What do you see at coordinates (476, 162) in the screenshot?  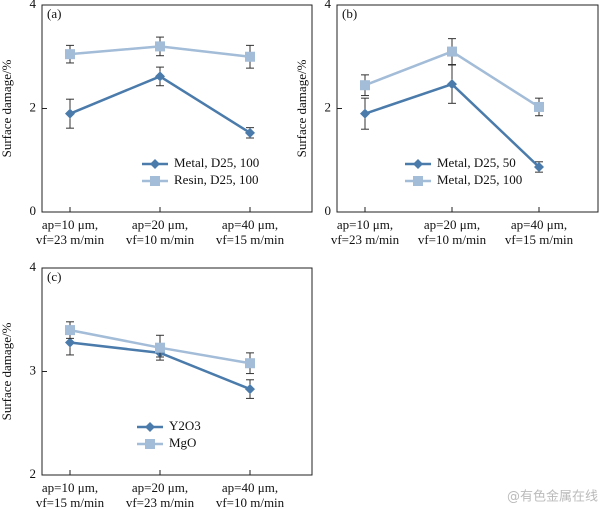 I see `legend-label: Metal, D25, 50` at bounding box center [476, 162].